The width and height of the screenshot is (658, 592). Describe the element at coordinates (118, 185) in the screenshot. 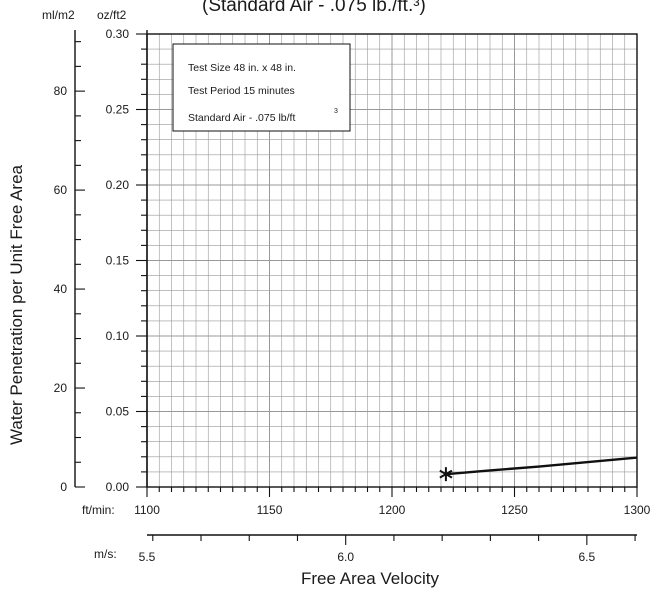

I see `y-tick-label-primary: 0.20` at that location.